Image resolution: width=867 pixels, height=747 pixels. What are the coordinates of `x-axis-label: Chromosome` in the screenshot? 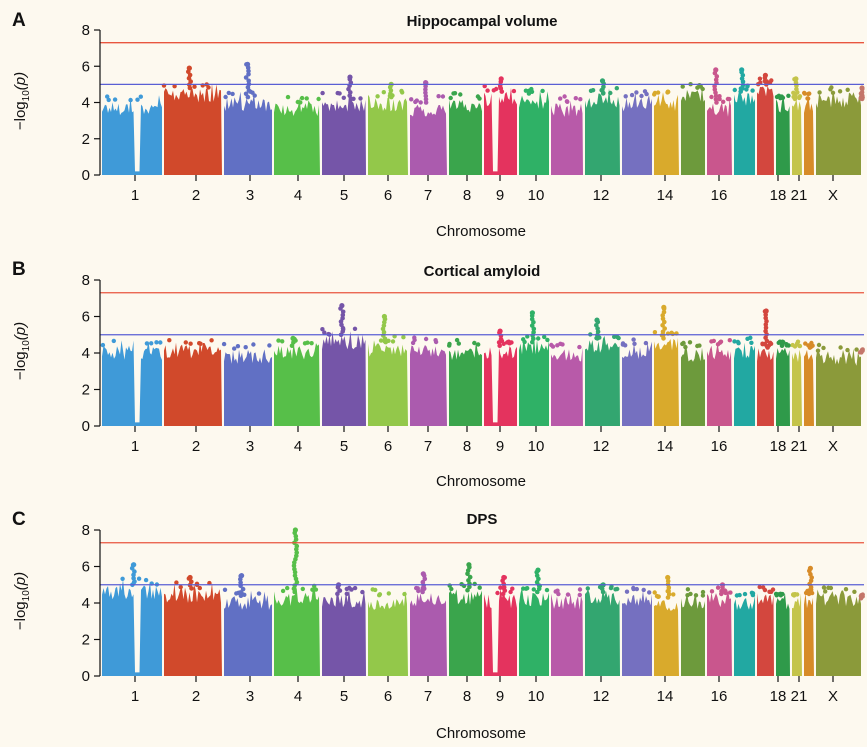 It's located at (481, 231).